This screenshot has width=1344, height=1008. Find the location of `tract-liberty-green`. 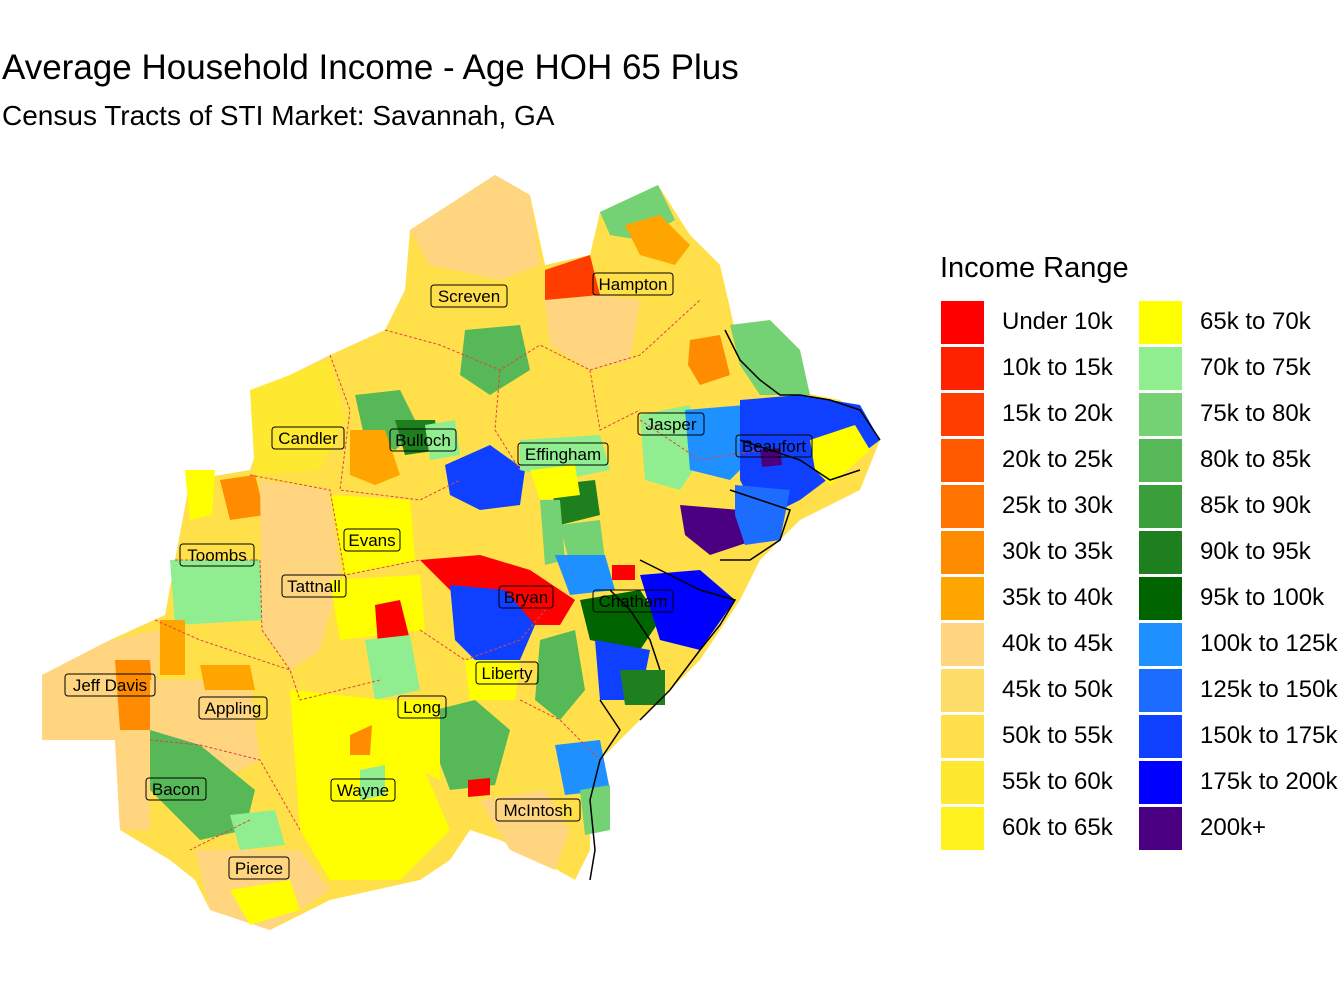

tract-liberty-green is located at coordinates (560, 675).